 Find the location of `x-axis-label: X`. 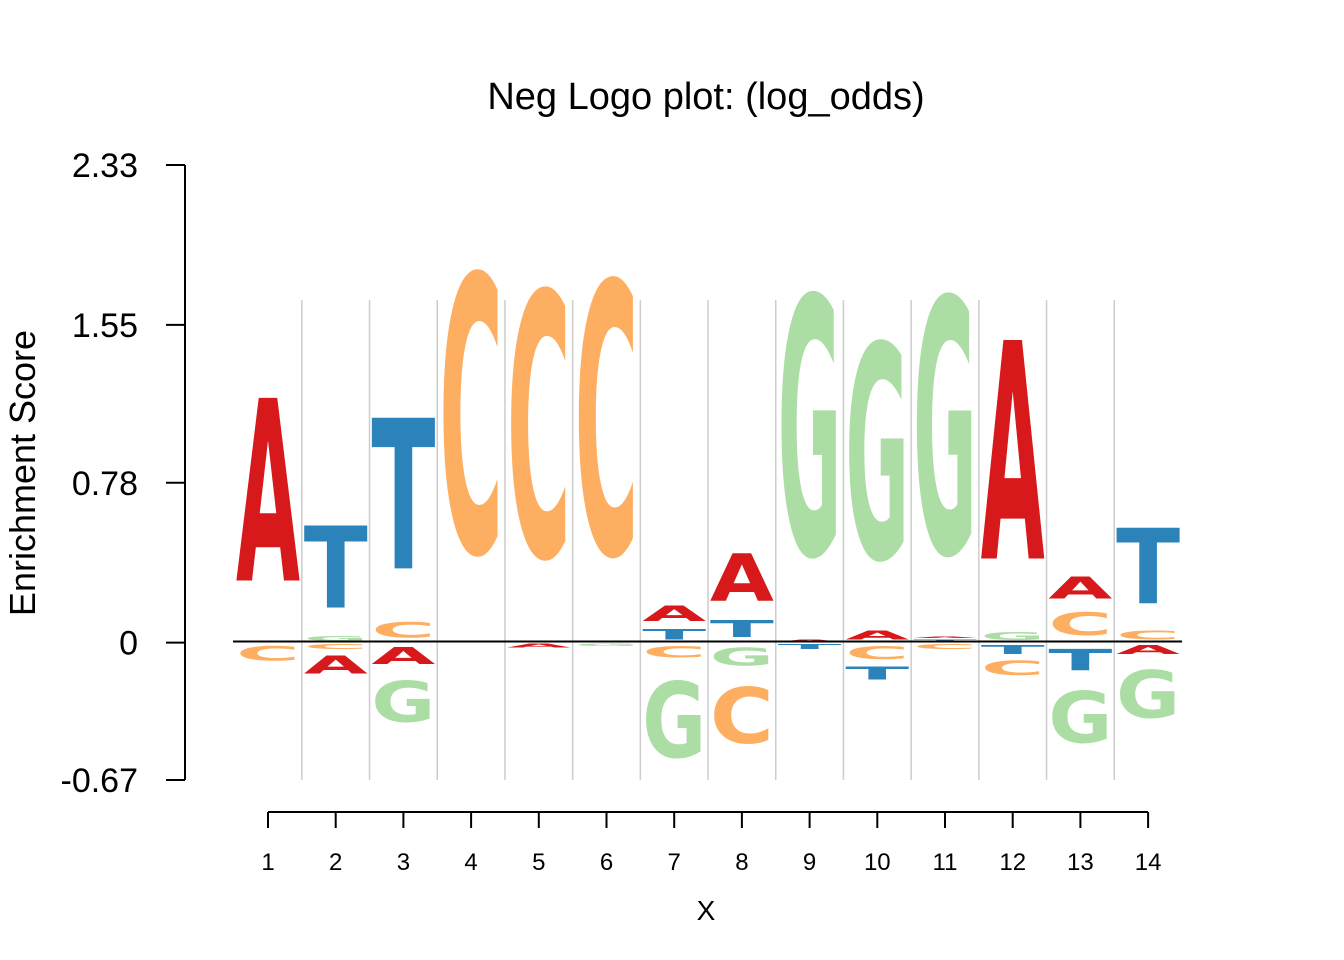

x-axis-label: X is located at coordinates (706, 910).